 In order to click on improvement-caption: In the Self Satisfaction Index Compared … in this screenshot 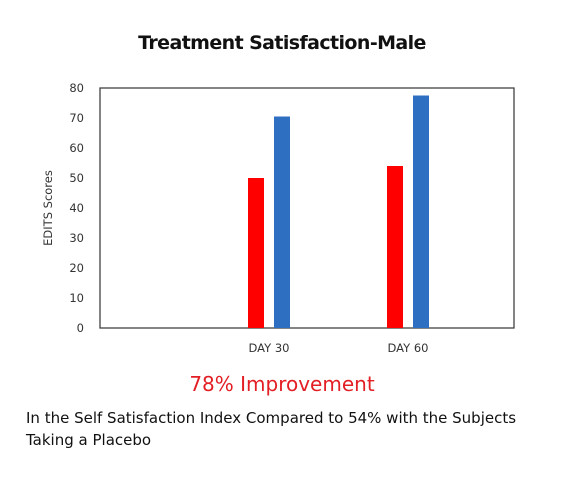, I will do `click(271, 429)`.